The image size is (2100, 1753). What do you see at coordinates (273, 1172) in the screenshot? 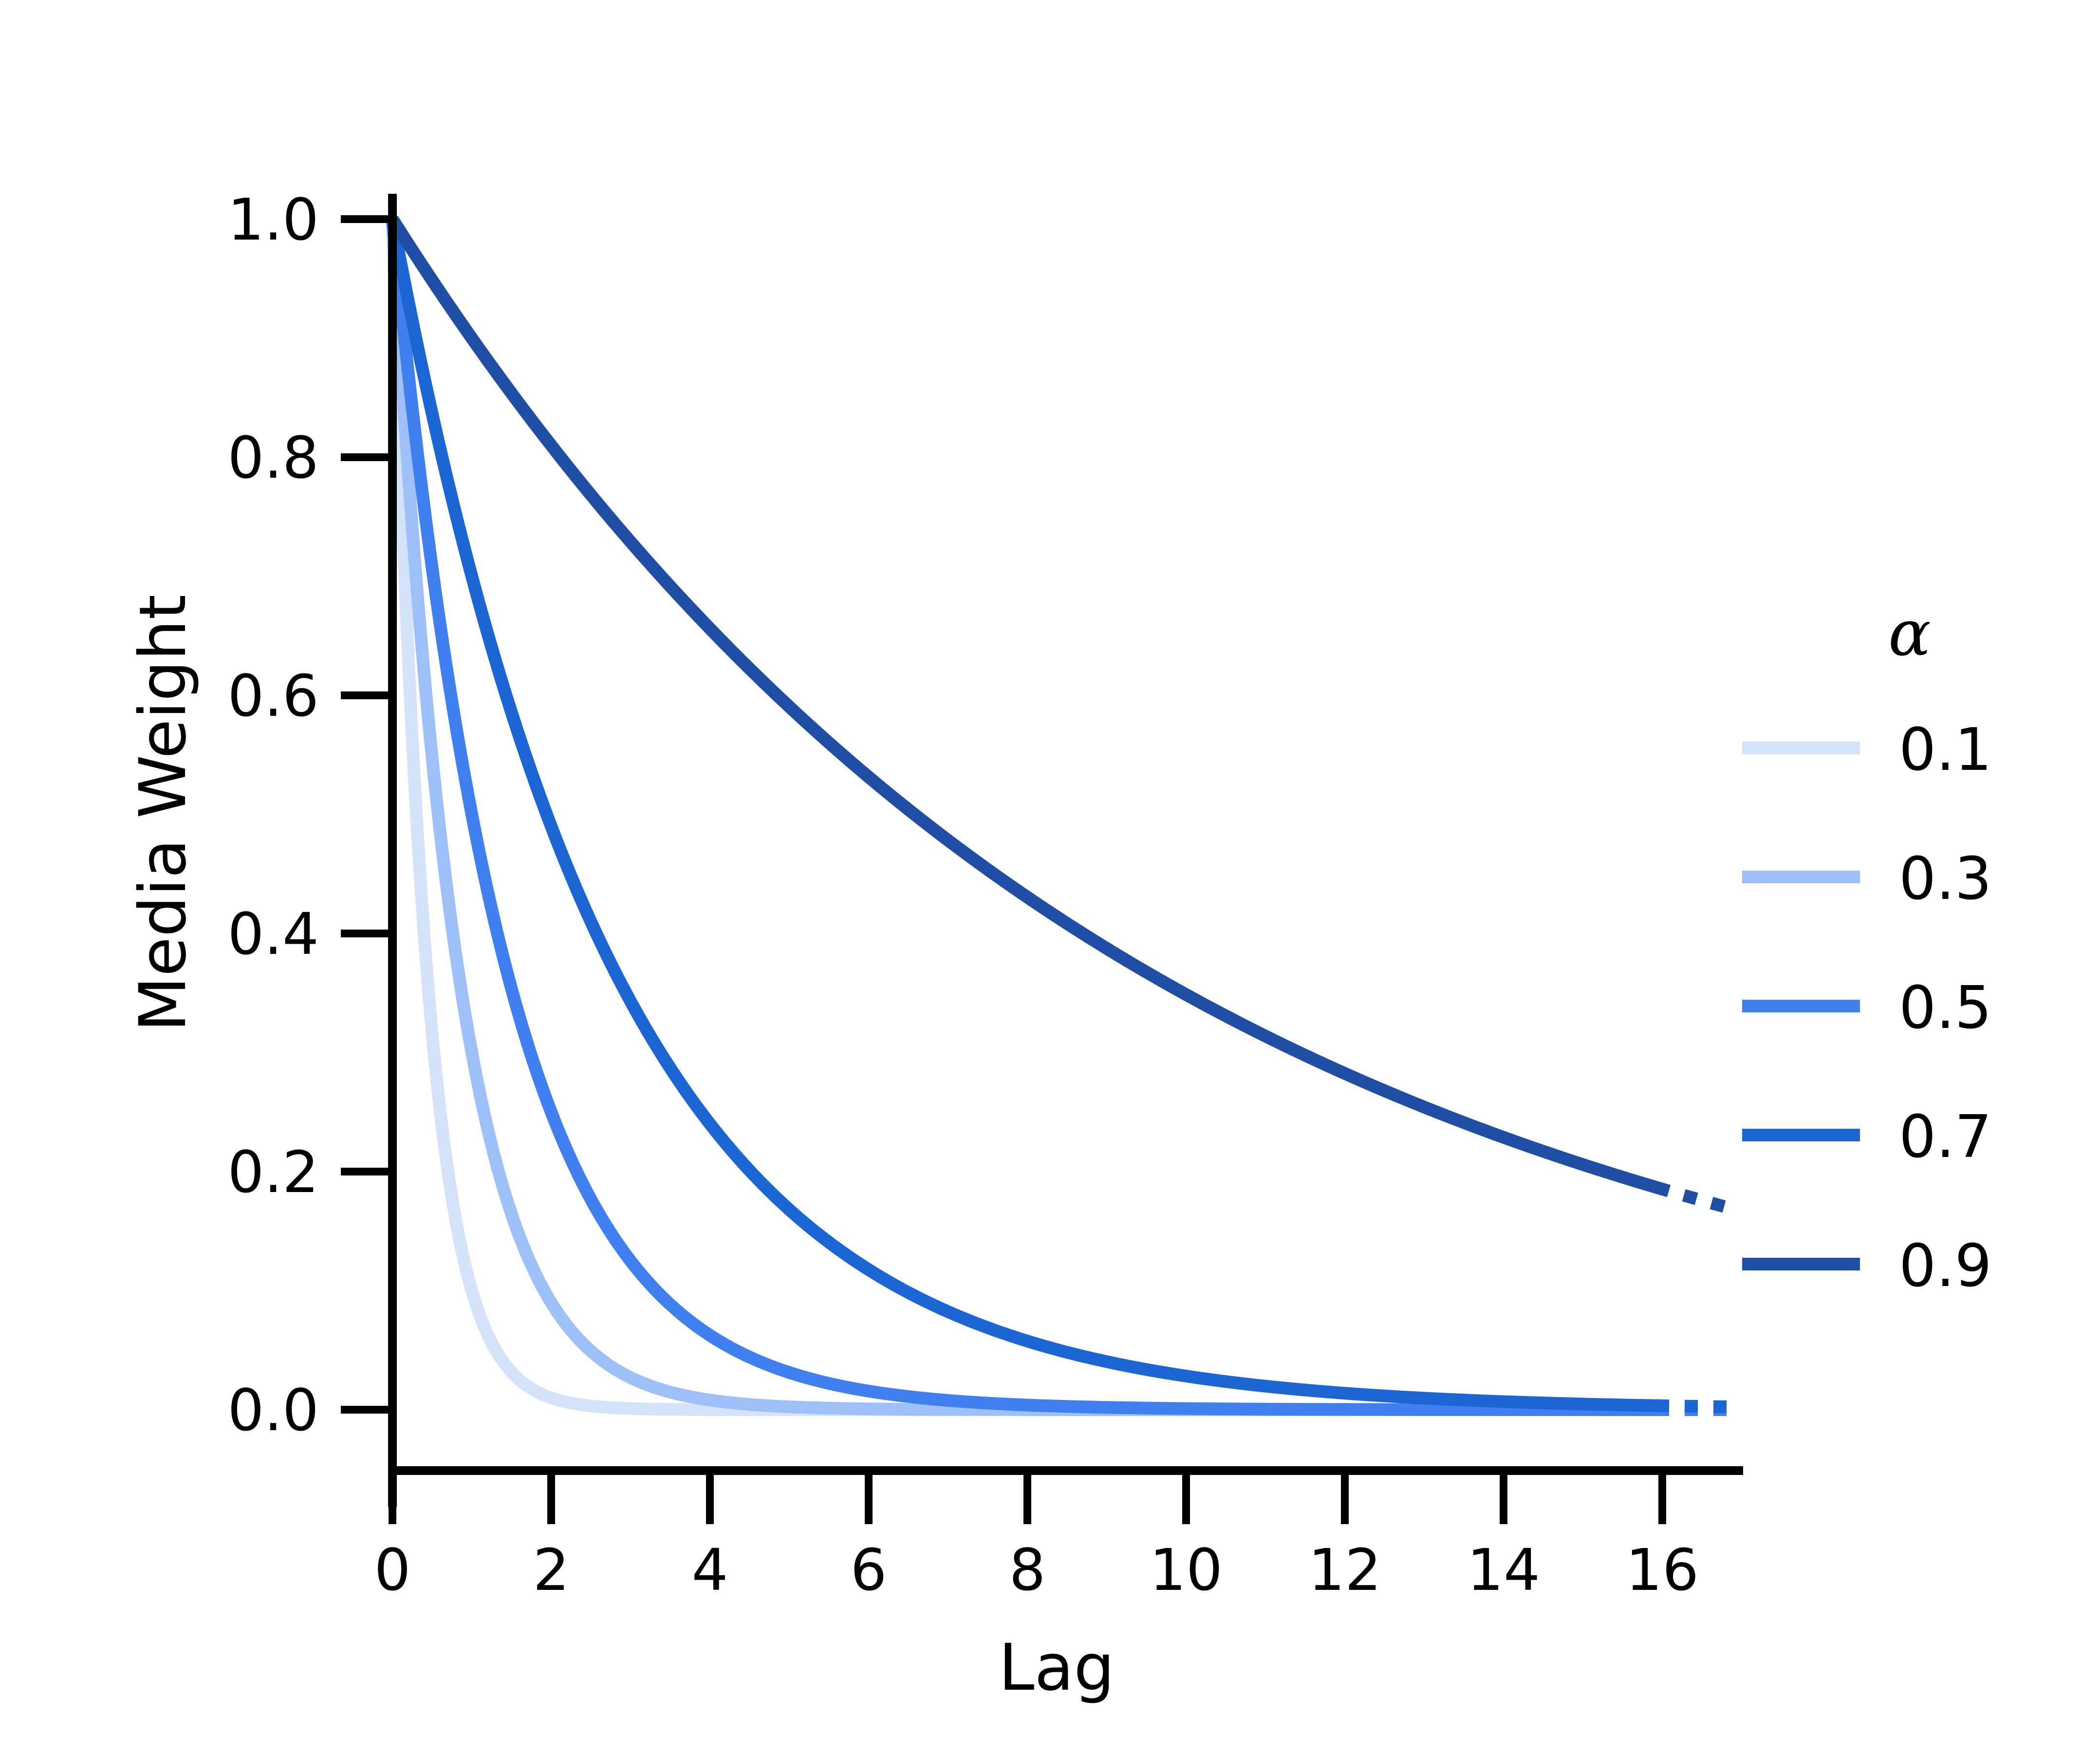
I see `y-tick-label: 0.2` at bounding box center [273, 1172].